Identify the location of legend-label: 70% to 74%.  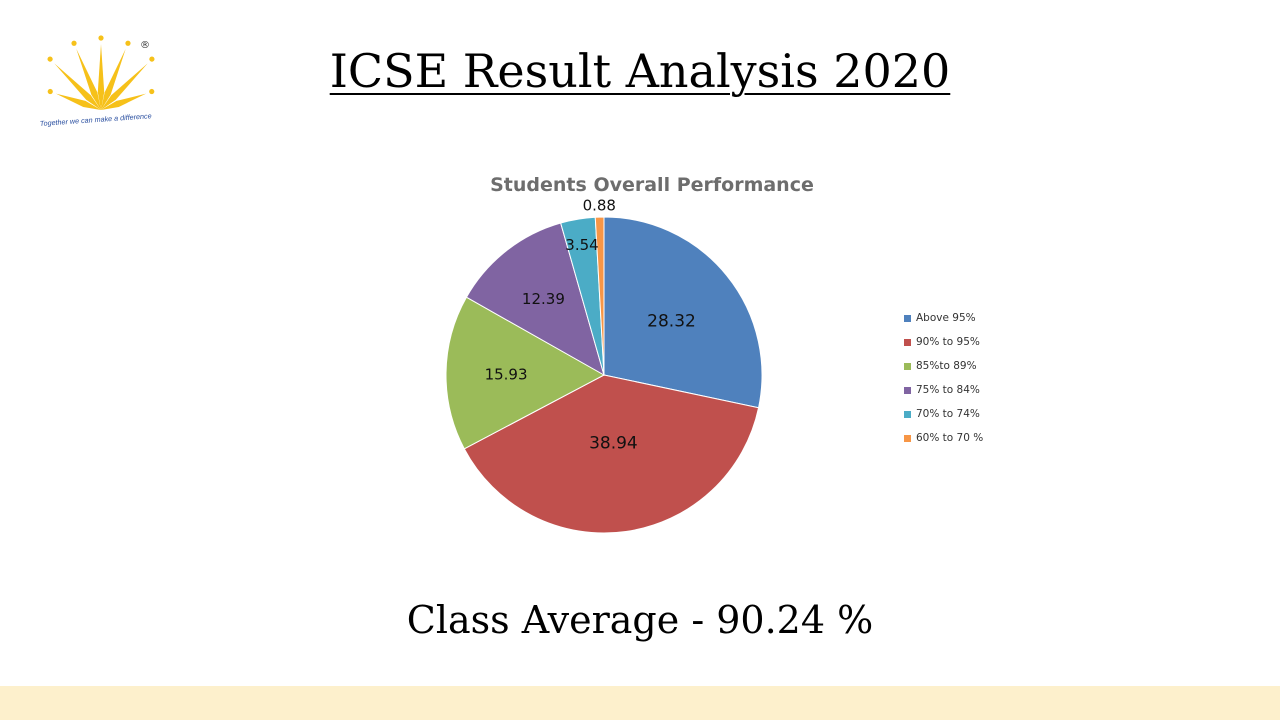
(948, 414).